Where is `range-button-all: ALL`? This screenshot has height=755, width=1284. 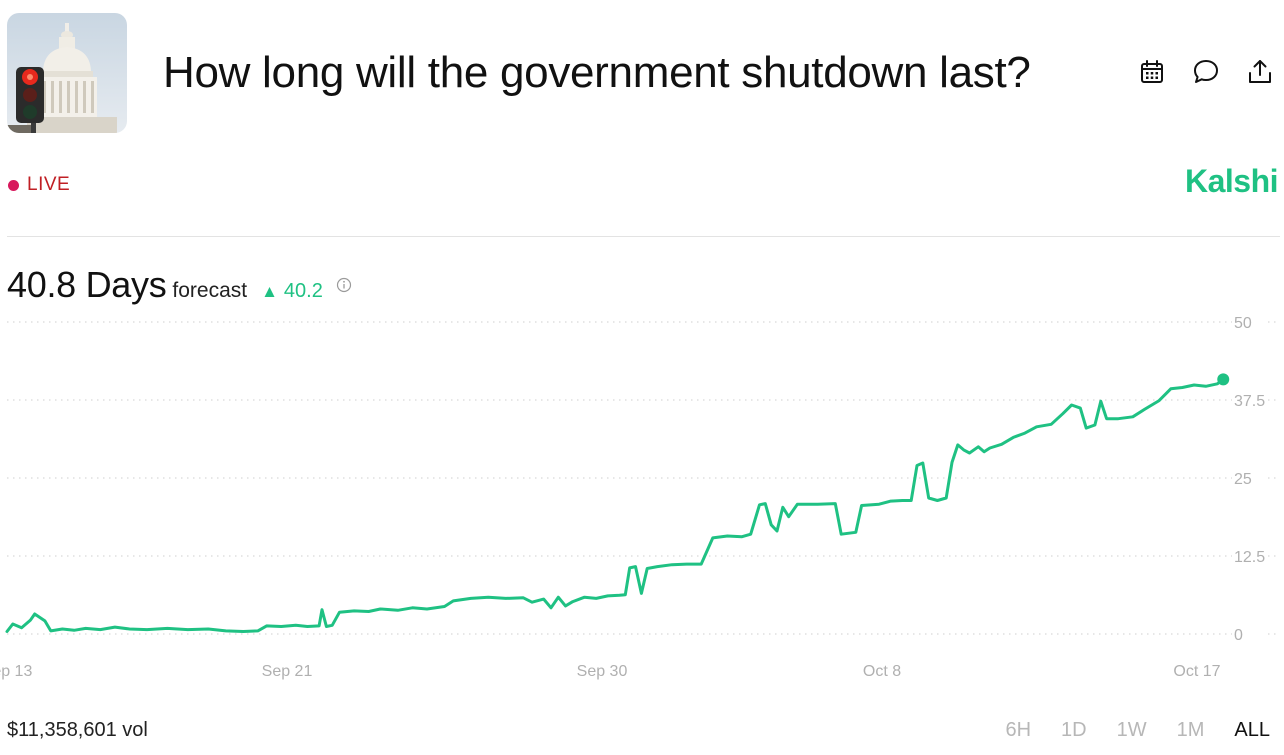 range-button-all: ALL is located at coordinates (1252, 730).